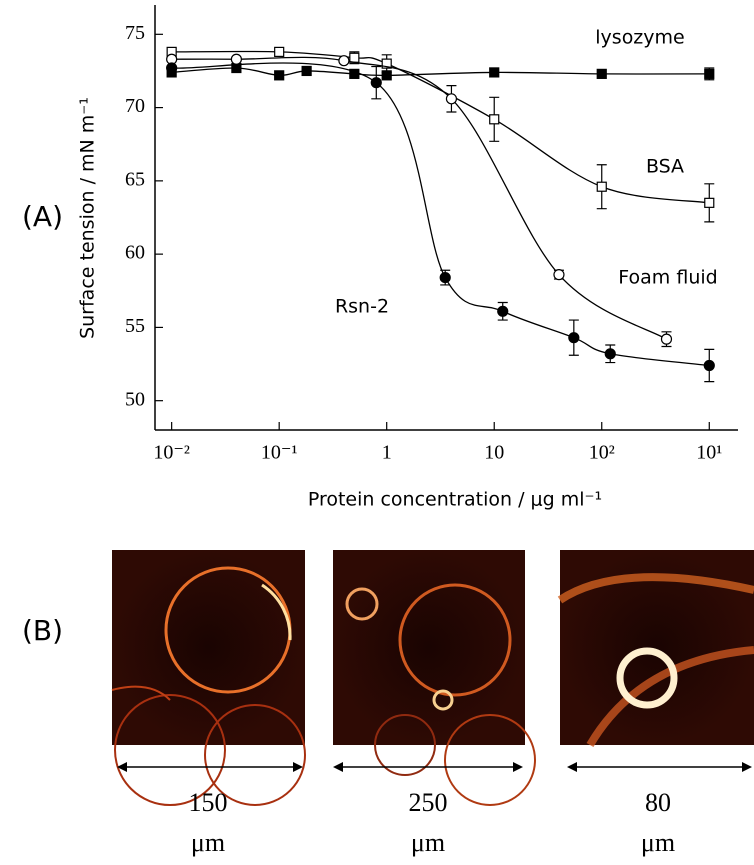  I want to click on series-label: BSA, so click(665, 167).